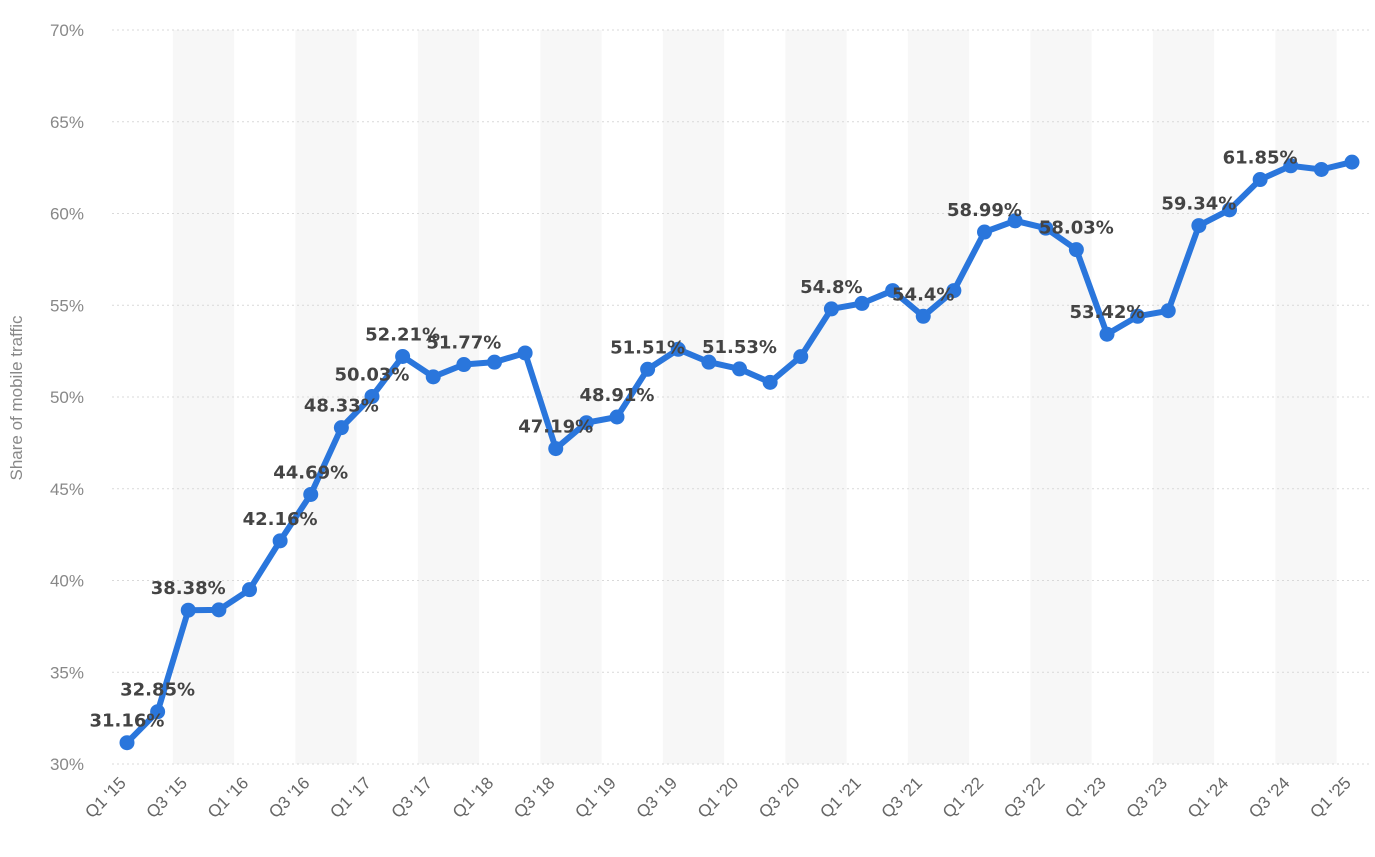  Describe the element at coordinates (779, 797) in the screenshot. I see `x-tick-label: Q3 '20` at that location.